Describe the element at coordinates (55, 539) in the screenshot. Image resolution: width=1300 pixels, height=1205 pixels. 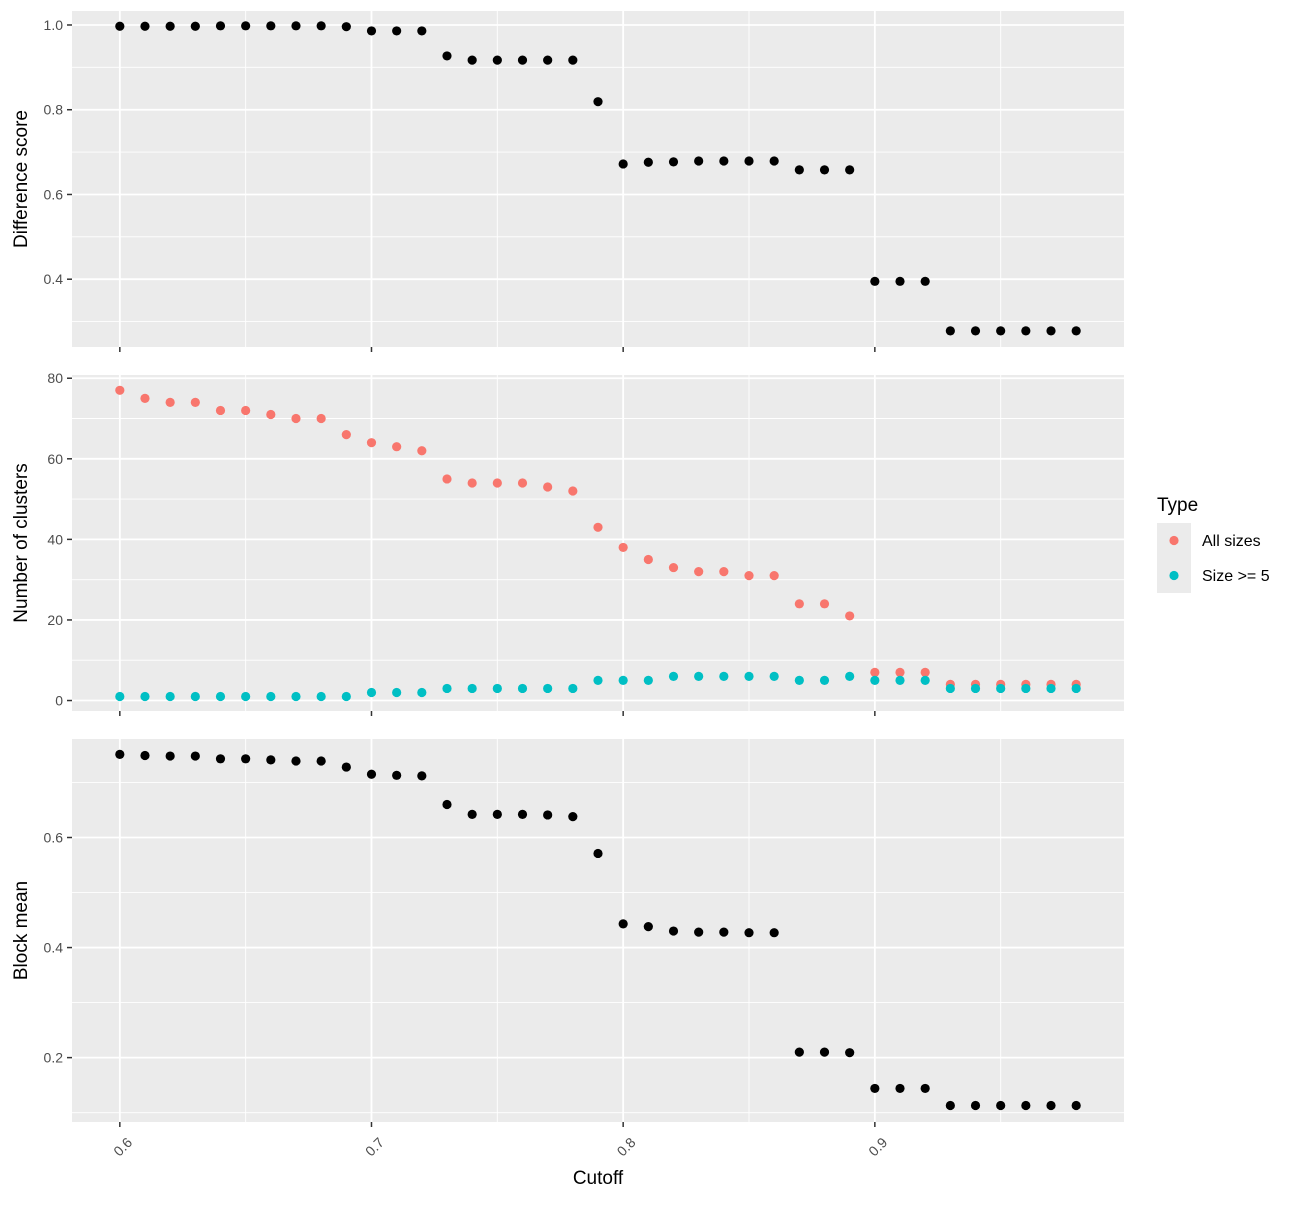
I see `y-tick-label: 40` at that location.